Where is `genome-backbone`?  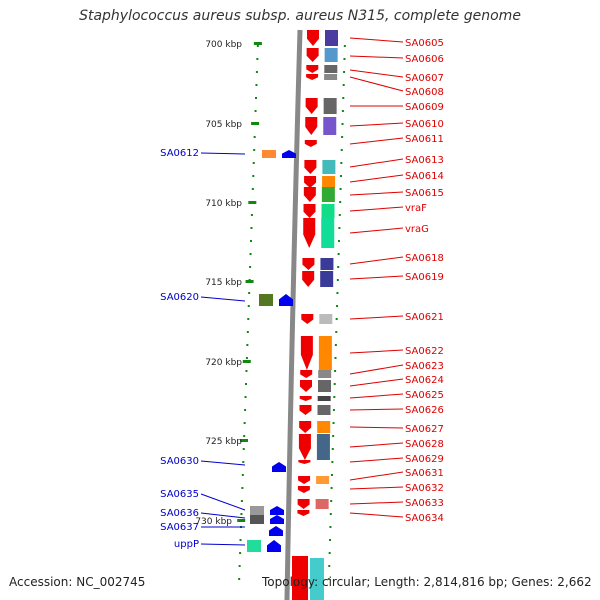 genome-backbone is located at coordinates (293, 314).